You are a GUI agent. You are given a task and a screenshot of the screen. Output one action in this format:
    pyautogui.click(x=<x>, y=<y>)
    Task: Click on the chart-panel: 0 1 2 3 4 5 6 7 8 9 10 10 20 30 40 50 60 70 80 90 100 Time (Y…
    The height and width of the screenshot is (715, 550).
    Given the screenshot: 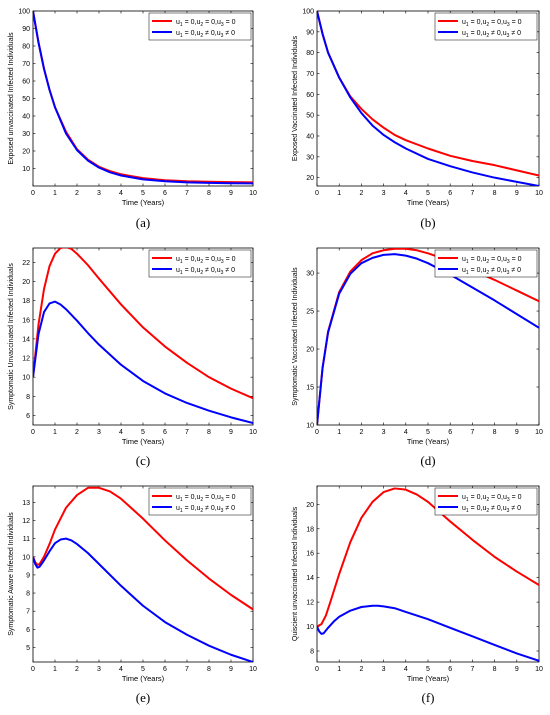 What is the action you would take?
    pyautogui.click(x=132, y=120)
    